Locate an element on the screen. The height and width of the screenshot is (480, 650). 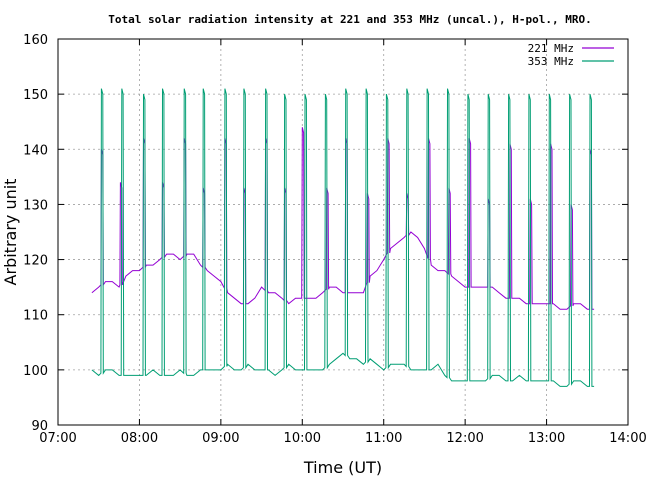
legend-label: 353 MHz is located at coordinates (551, 61).